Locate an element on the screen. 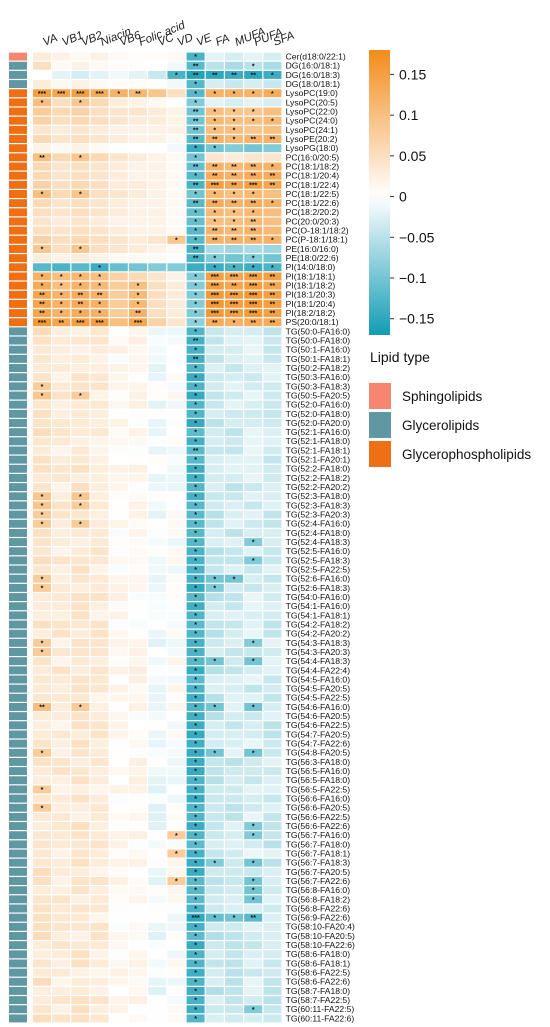 Image resolution: width=550 pixels, height=1027 pixels. colorbar-gradient is located at coordinates (379, 192).